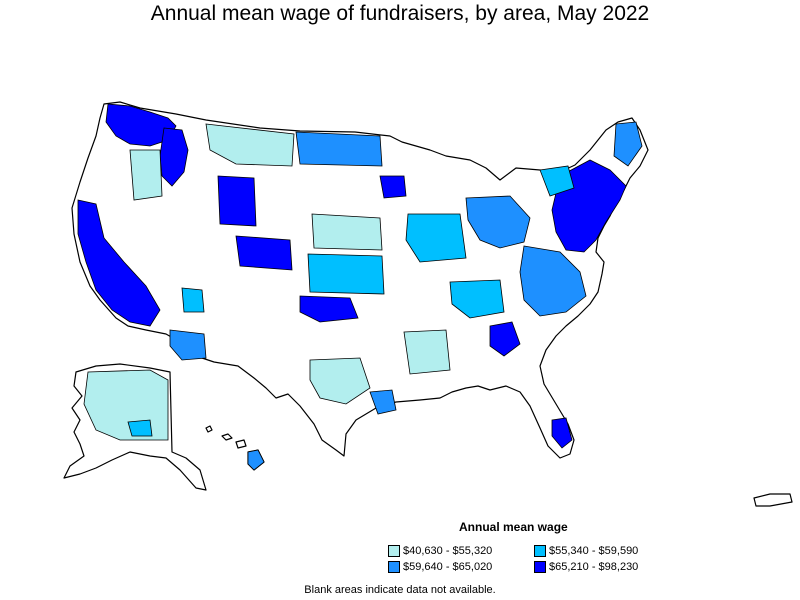 This screenshot has height=600, width=800. I want to click on region-florida-se, so click(562, 433).